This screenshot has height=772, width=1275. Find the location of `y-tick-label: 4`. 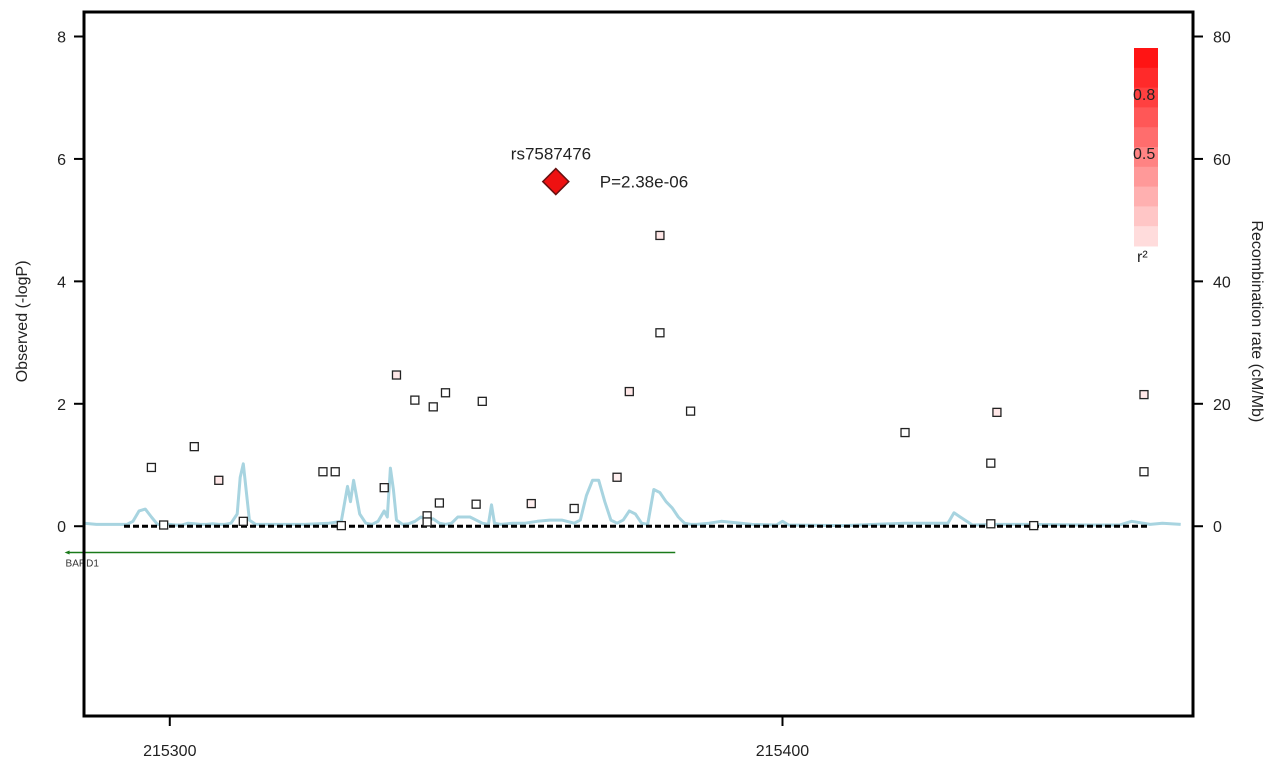

y-tick-label: 4 is located at coordinates (61, 282).